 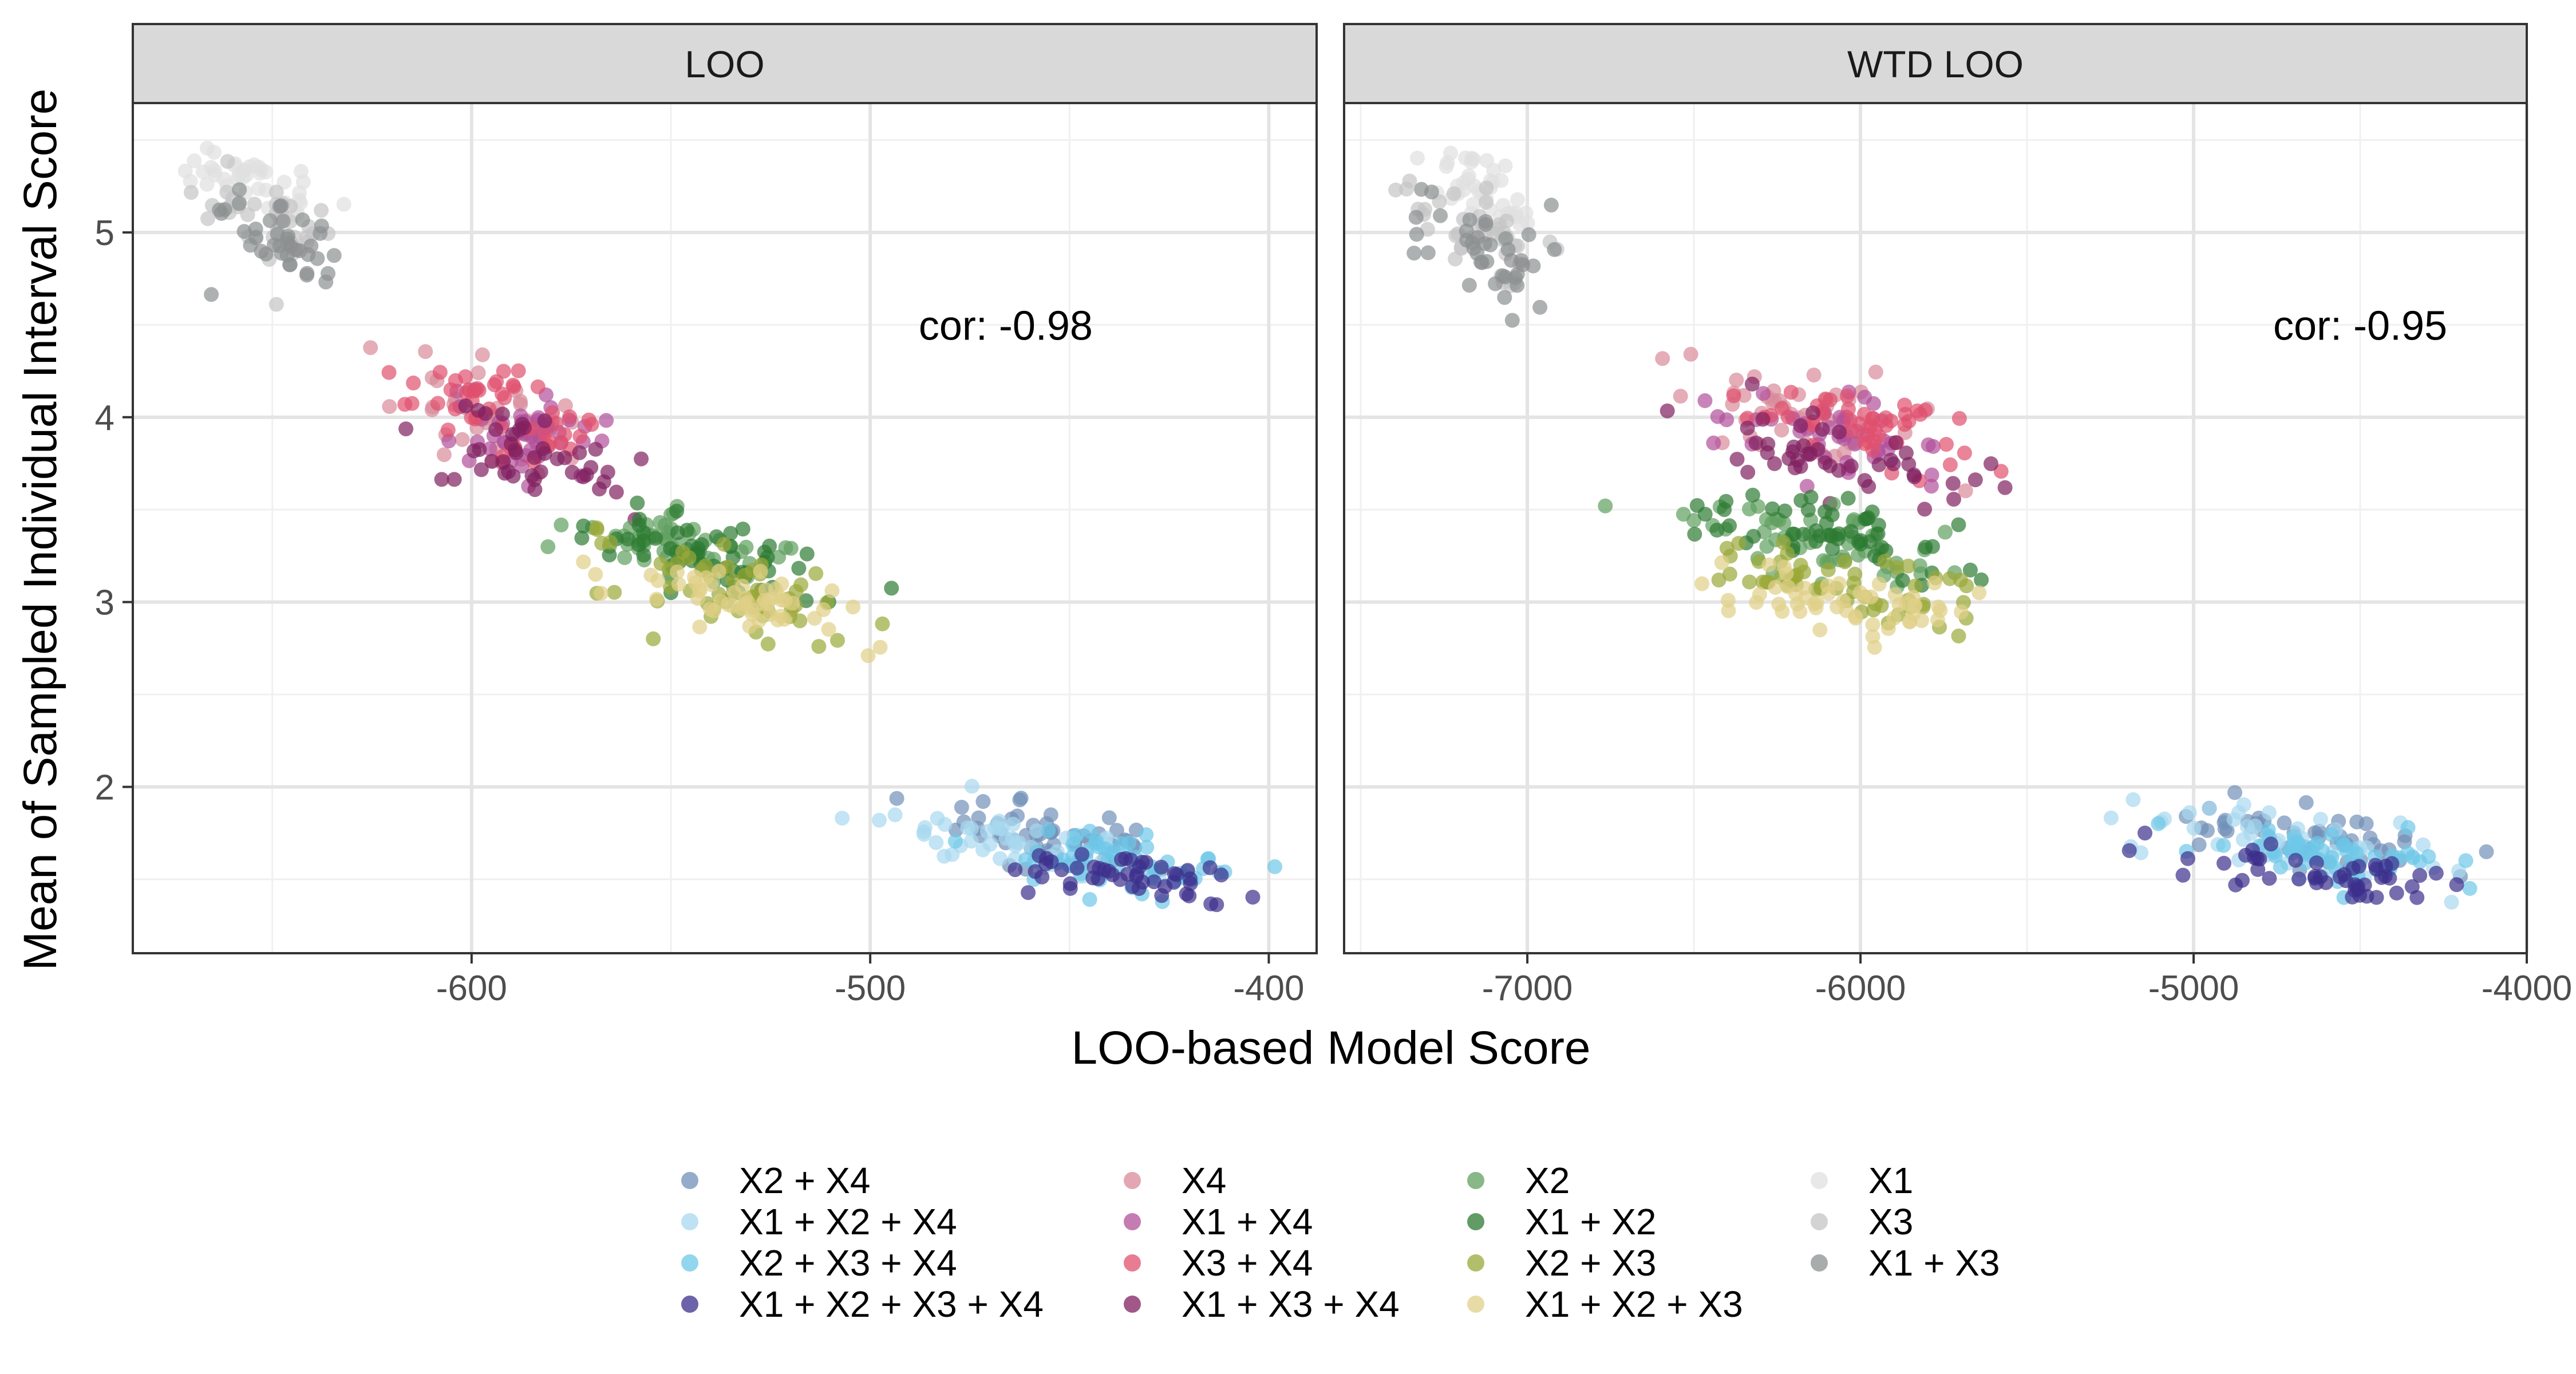 I want to click on legend-label: X1 + X3, so click(x=1934, y=1263).